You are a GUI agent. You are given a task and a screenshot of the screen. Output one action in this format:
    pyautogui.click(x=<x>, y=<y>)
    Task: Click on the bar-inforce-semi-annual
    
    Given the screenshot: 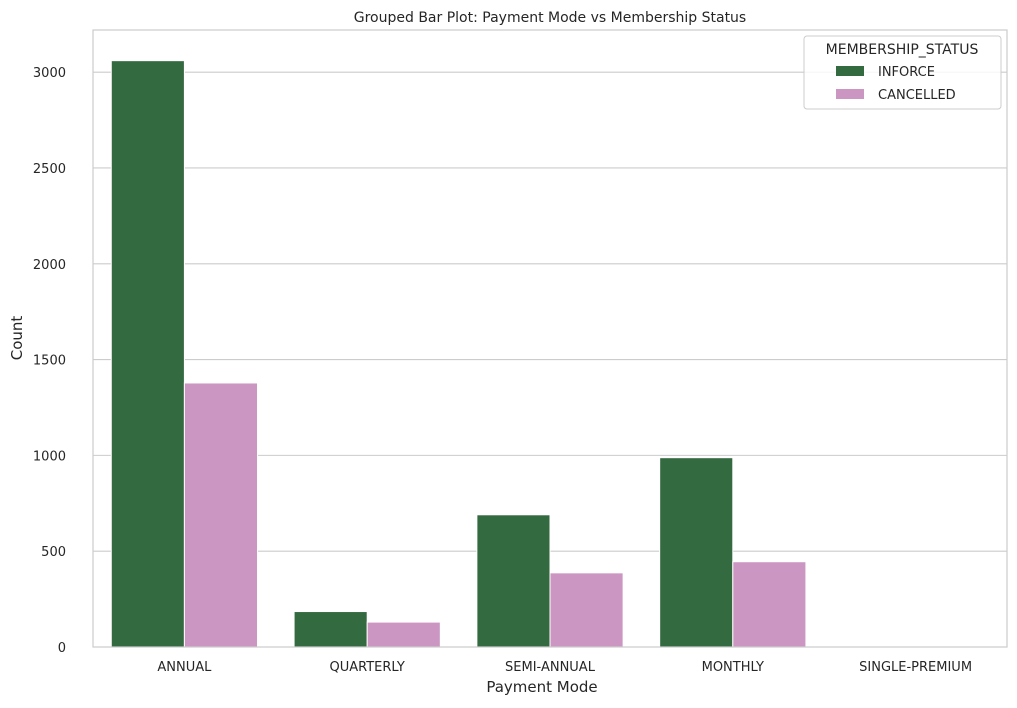 What is the action you would take?
    pyautogui.click(x=513, y=581)
    